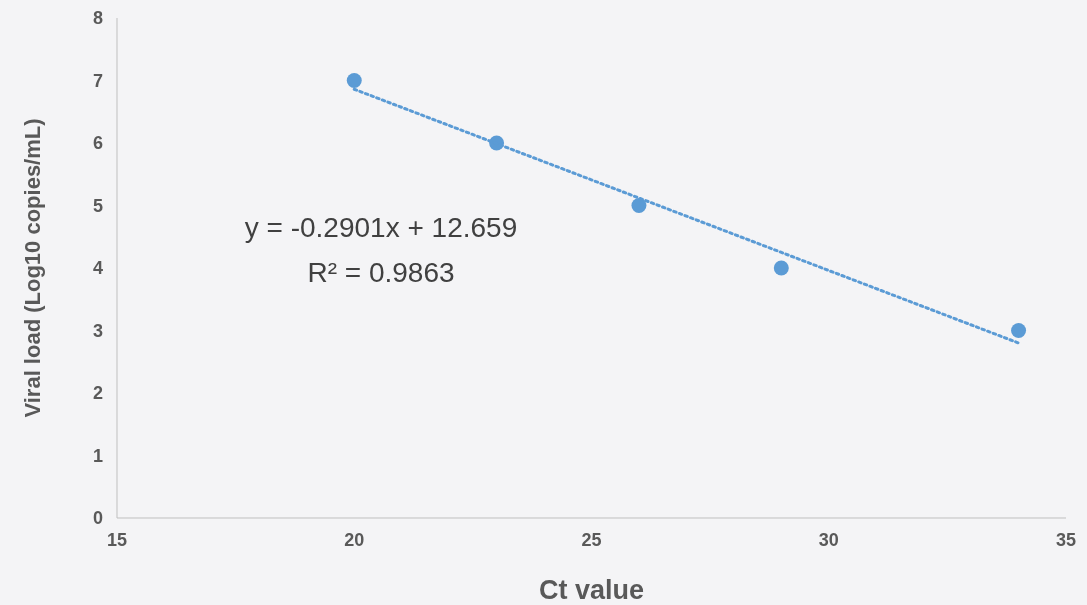 The width and height of the screenshot is (1087, 605). What do you see at coordinates (97, 455) in the screenshot?
I see `y-tick-label: 1` at bounding box center [97, 455].